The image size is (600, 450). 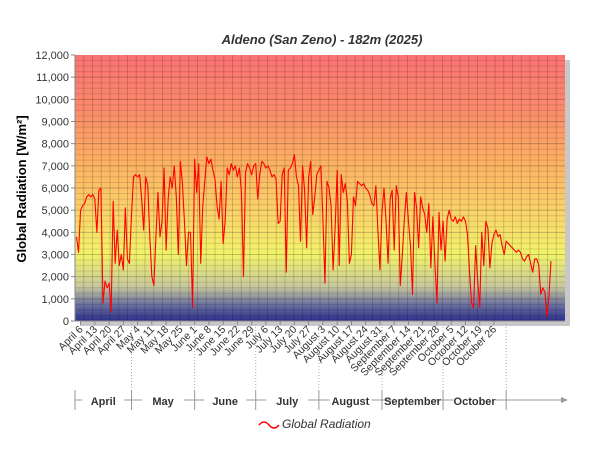 What do you see at coordinates (55, 300) in the screenshot?
I see `y-tick-label: 1,000` at bounding box center [55, 300].